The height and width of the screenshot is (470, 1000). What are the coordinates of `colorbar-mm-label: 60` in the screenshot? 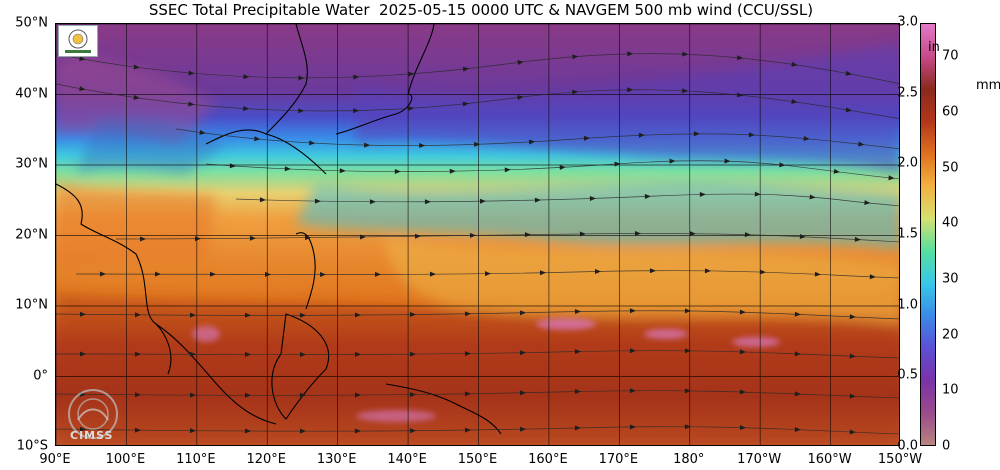 It's located at (950, 112).